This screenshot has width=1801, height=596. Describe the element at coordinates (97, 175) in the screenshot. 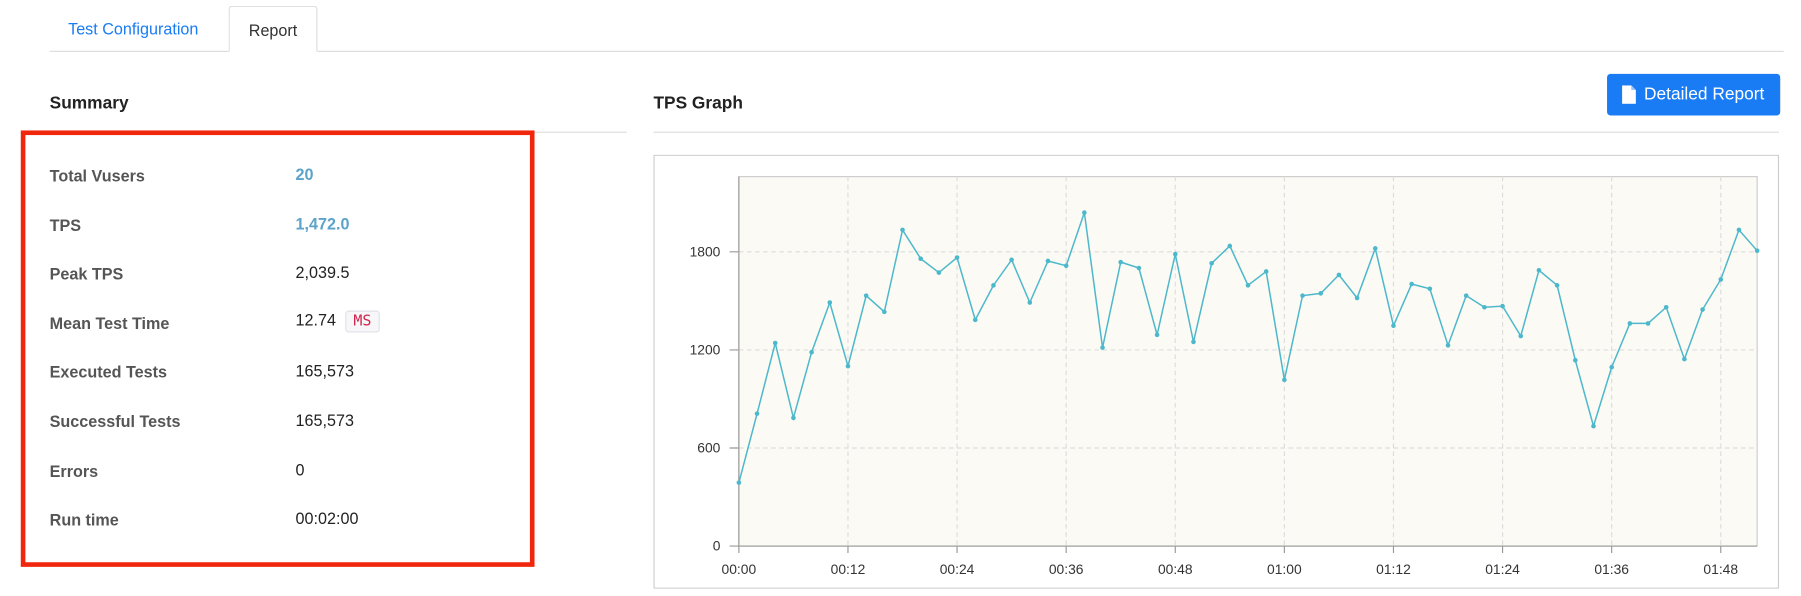

I see `row-label: Total Vusers` at that location.